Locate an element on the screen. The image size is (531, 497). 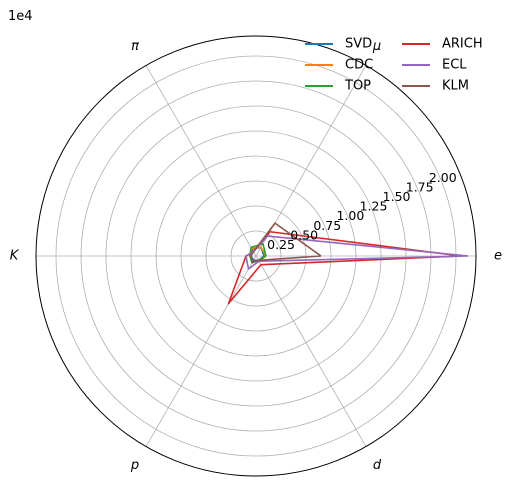
radial-tick-label: 2.00 is located at coordinates (443, 177).